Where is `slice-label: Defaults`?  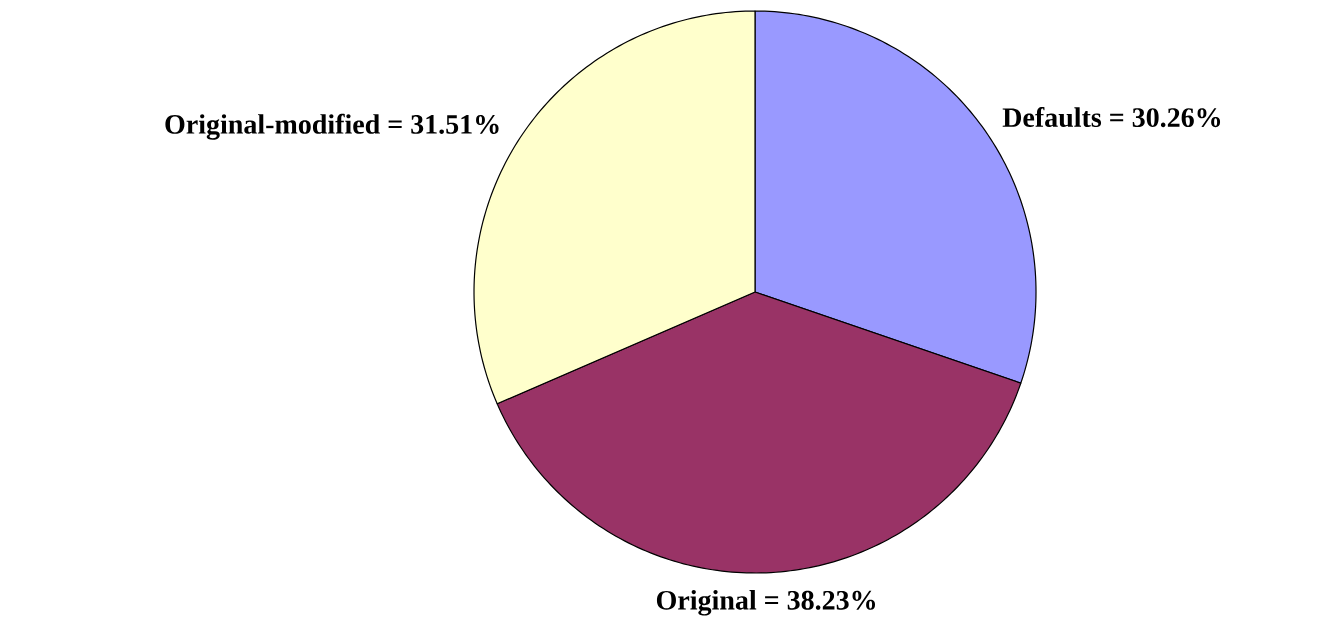 slice-label: Defaults is located at coordinates (1052, 117).